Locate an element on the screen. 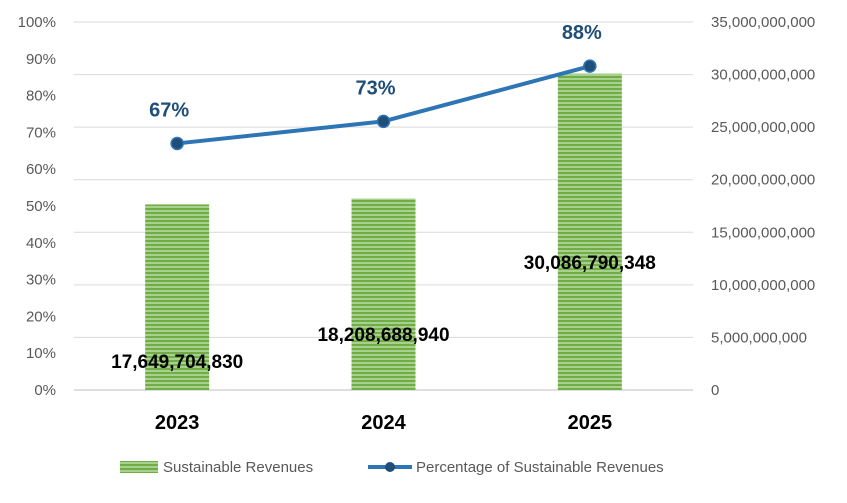 Image resolution: width=847 pixels, height=503 pixels. left-axis-tick-label: 40% is located at coordinates (41, 243).